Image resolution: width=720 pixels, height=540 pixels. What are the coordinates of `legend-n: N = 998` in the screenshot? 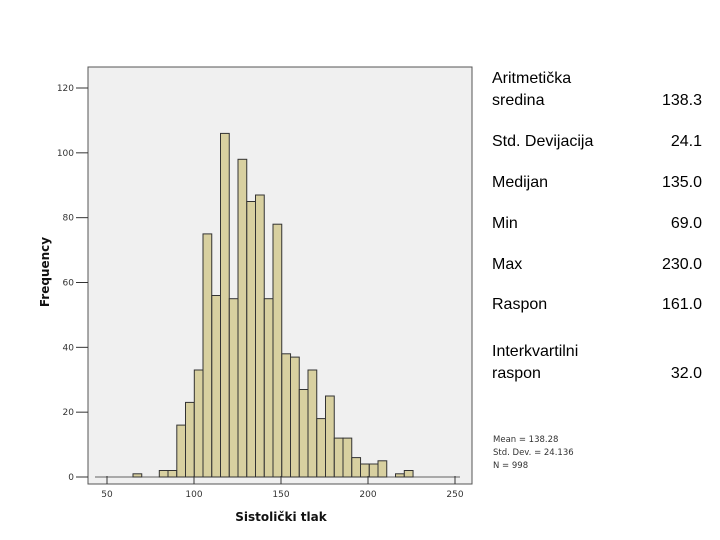 It's located at (510, 466).